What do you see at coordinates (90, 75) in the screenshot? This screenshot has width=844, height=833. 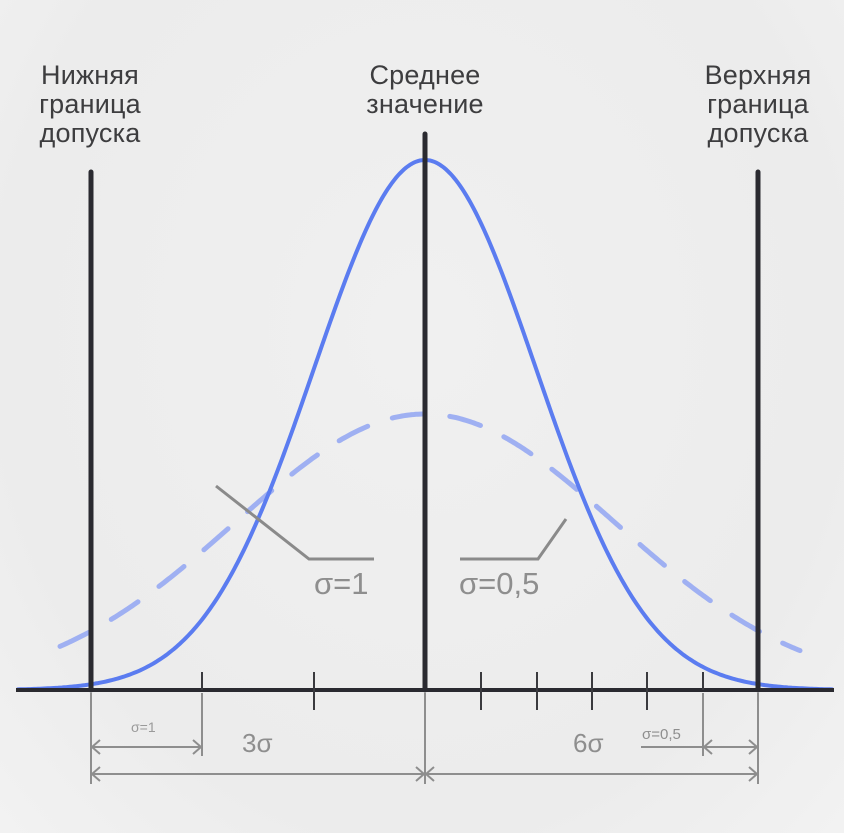 I see `lower-limit-line1: Нижняя` at bounding box center [90, 75].